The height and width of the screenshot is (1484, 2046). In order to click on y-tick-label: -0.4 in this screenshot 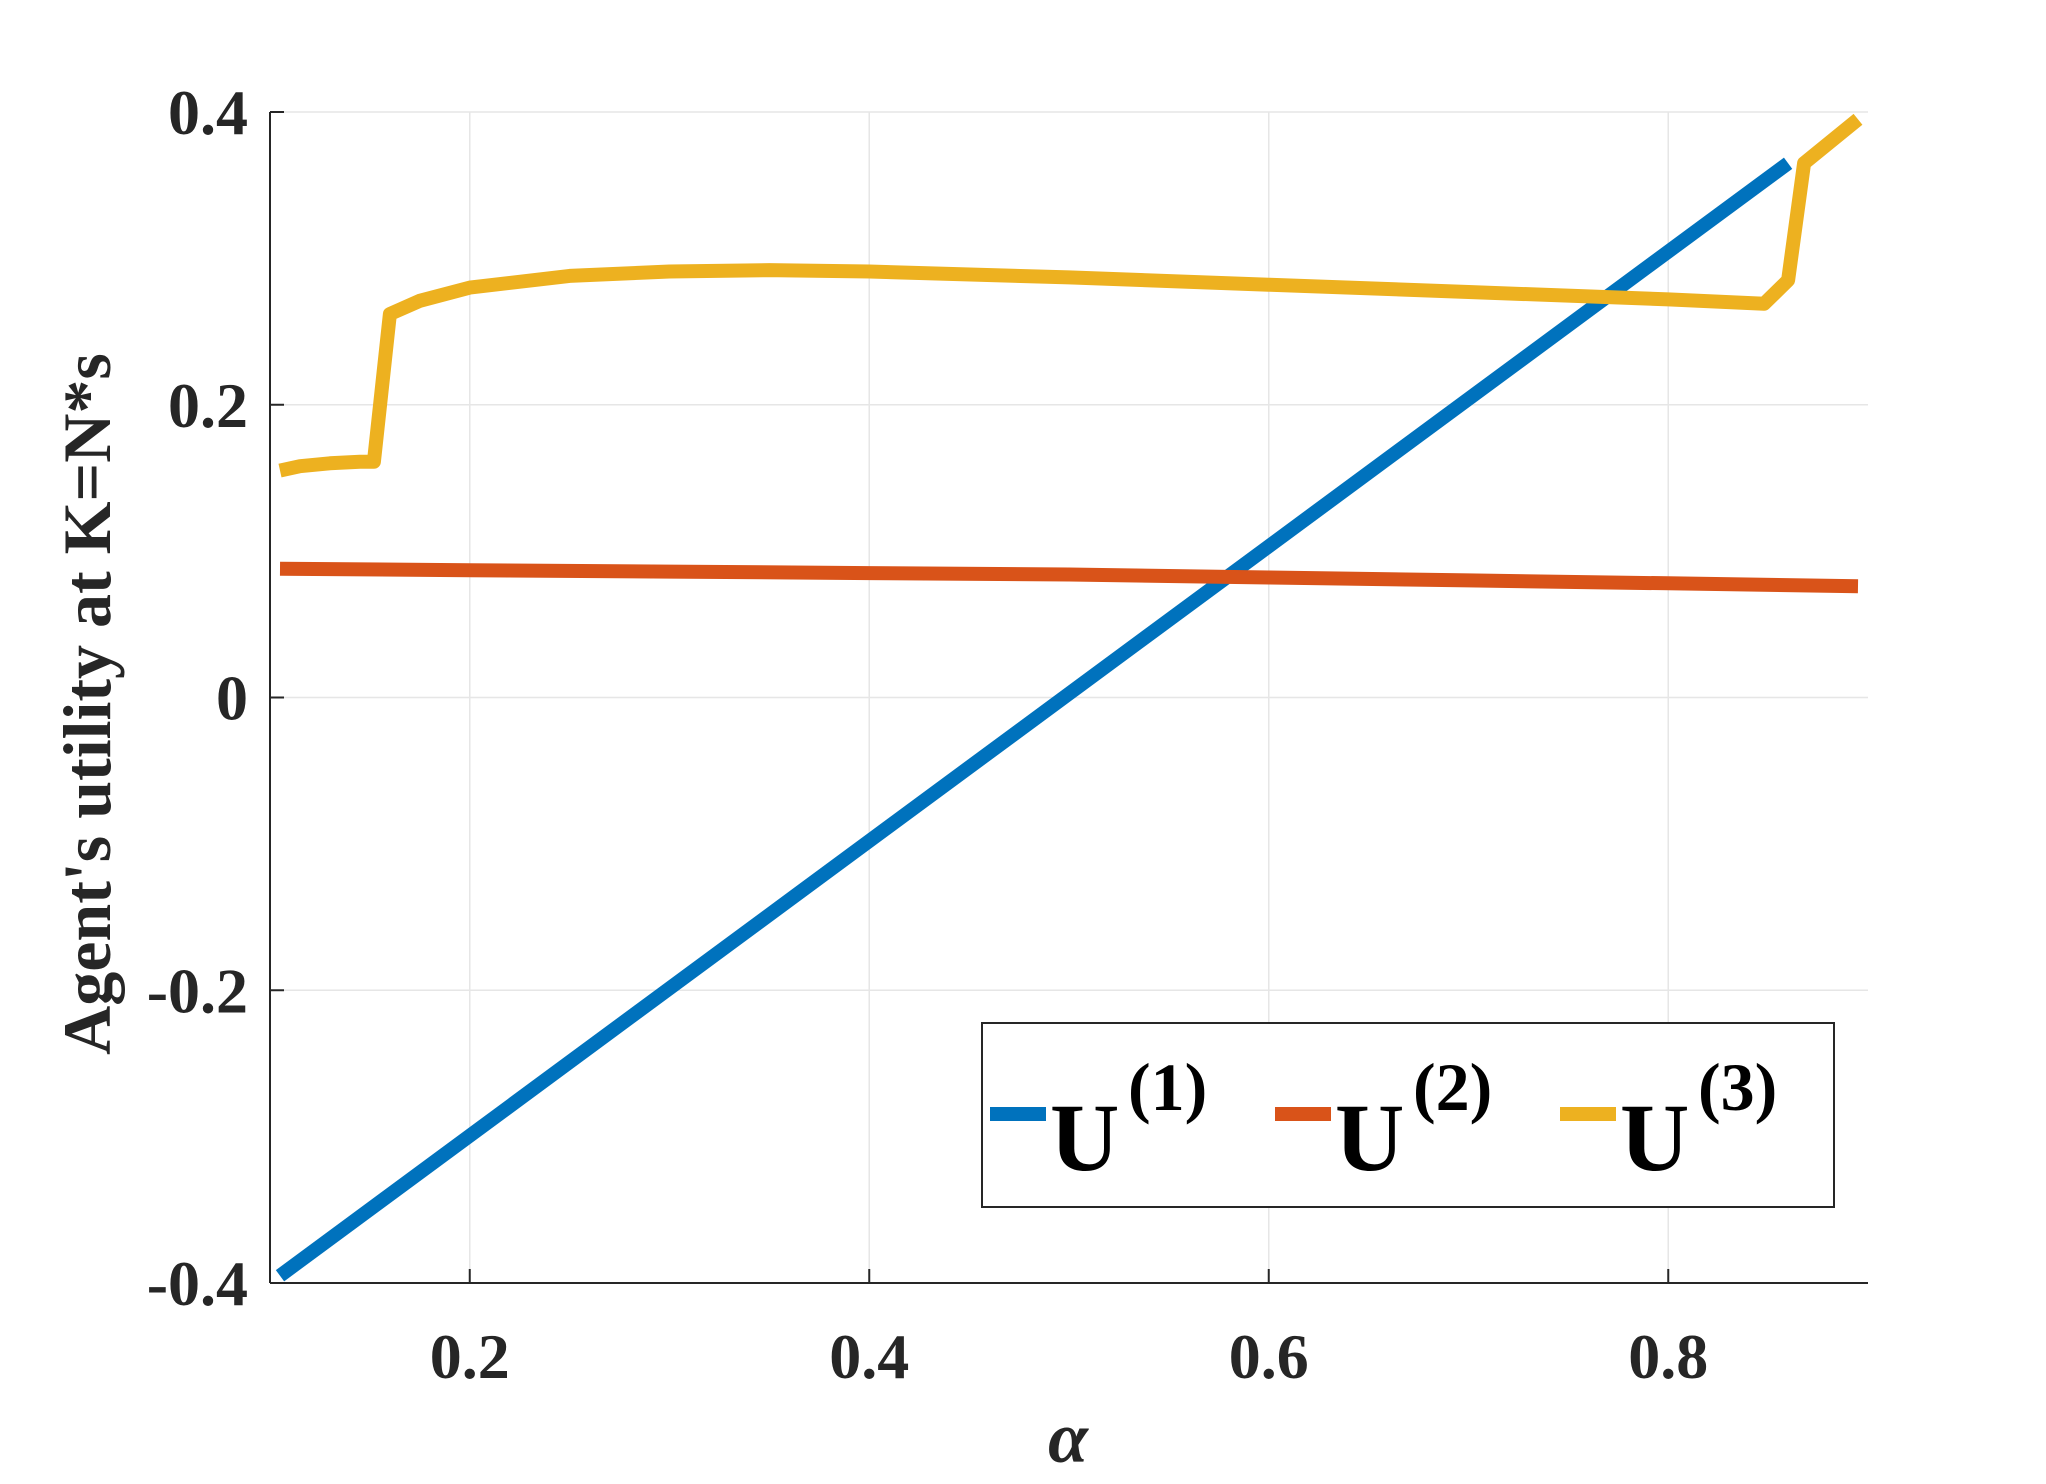, I will do `click(197, 1283)`.